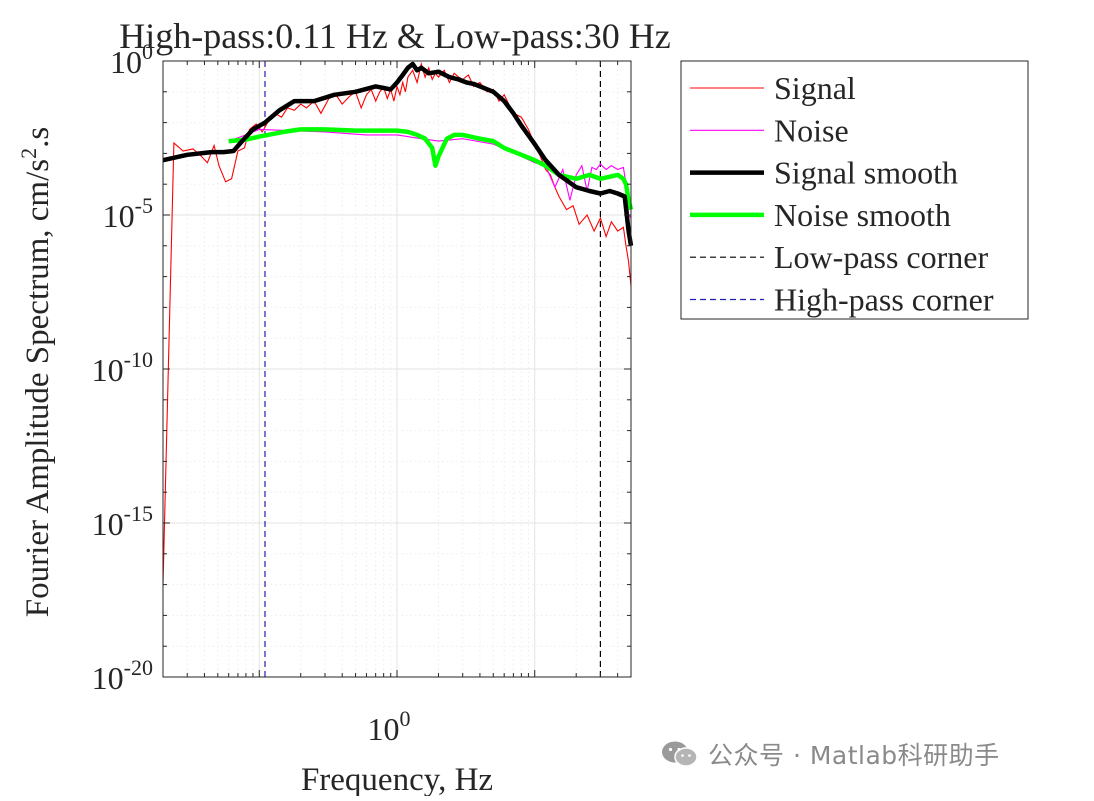  What do you see at coordinates (122, 521) in the screenshot?
I see `y-tick-label: 10⁻¹⁵` at bounding box center [122, 521].